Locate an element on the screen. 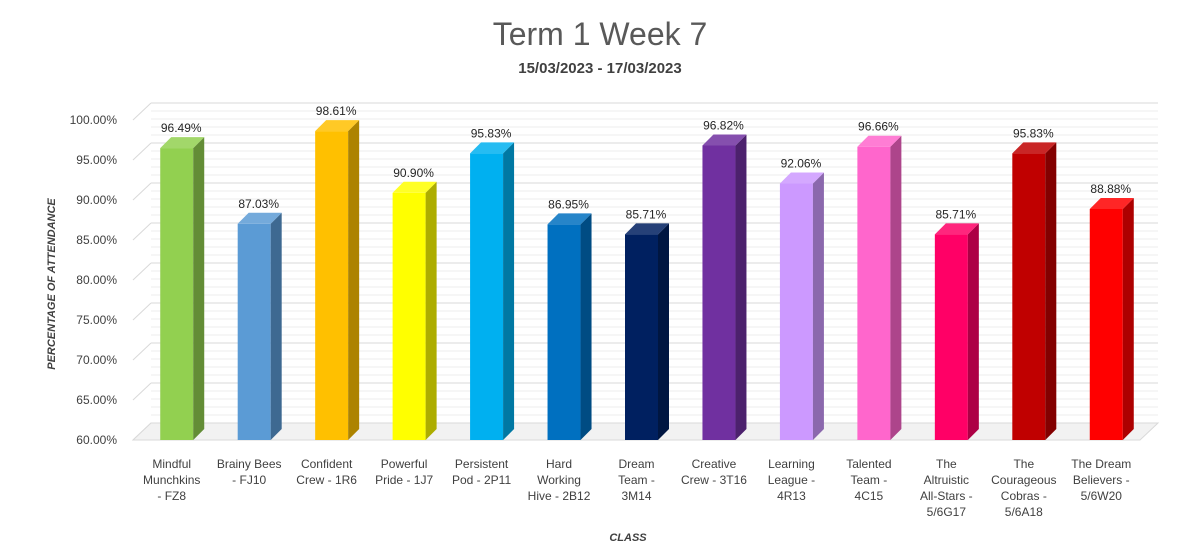 Image resolution: width=1200 pixels, height=555 pixels. data-label: 90.90% is located at coordinates (413, 173).